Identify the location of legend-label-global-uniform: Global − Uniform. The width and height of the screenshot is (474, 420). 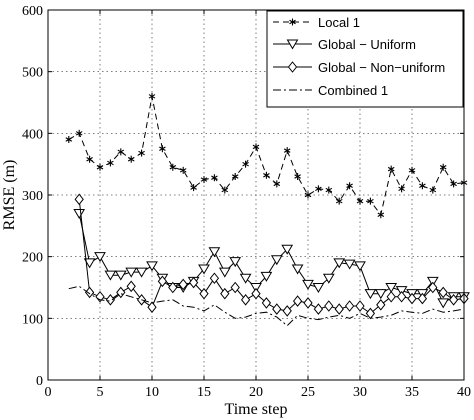
(367, 44).